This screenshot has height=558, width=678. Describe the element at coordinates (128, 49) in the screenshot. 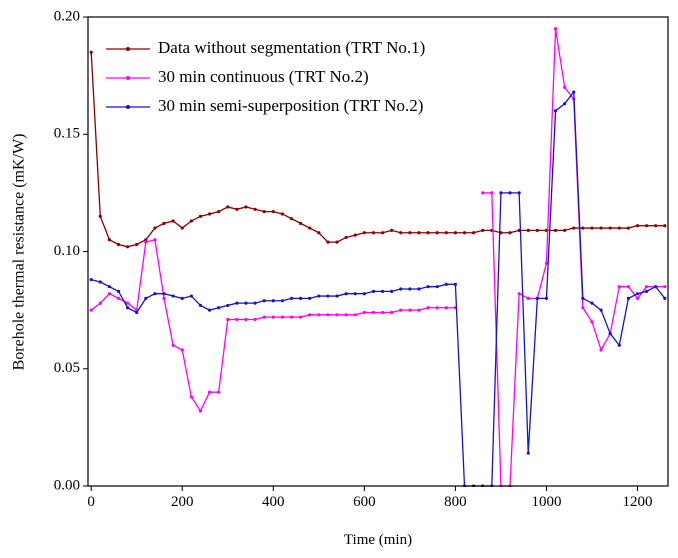

I see `legend-marker` at that location.